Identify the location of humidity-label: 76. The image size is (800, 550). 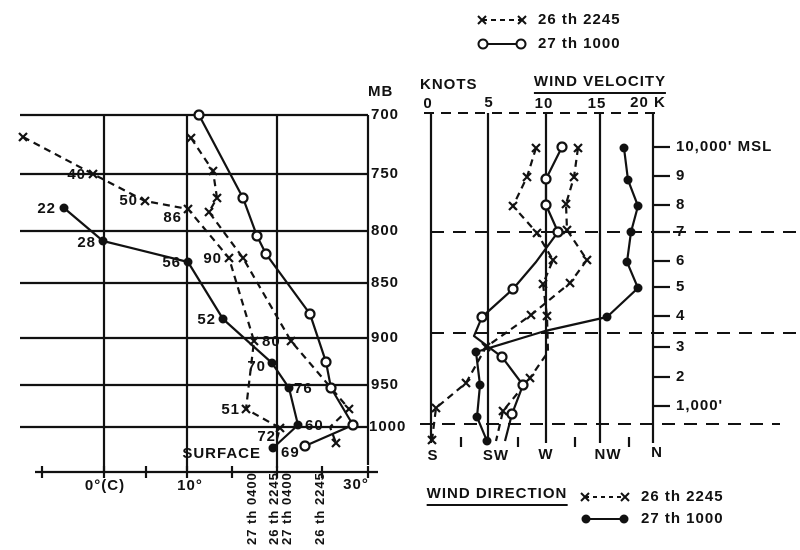
(303, 388).